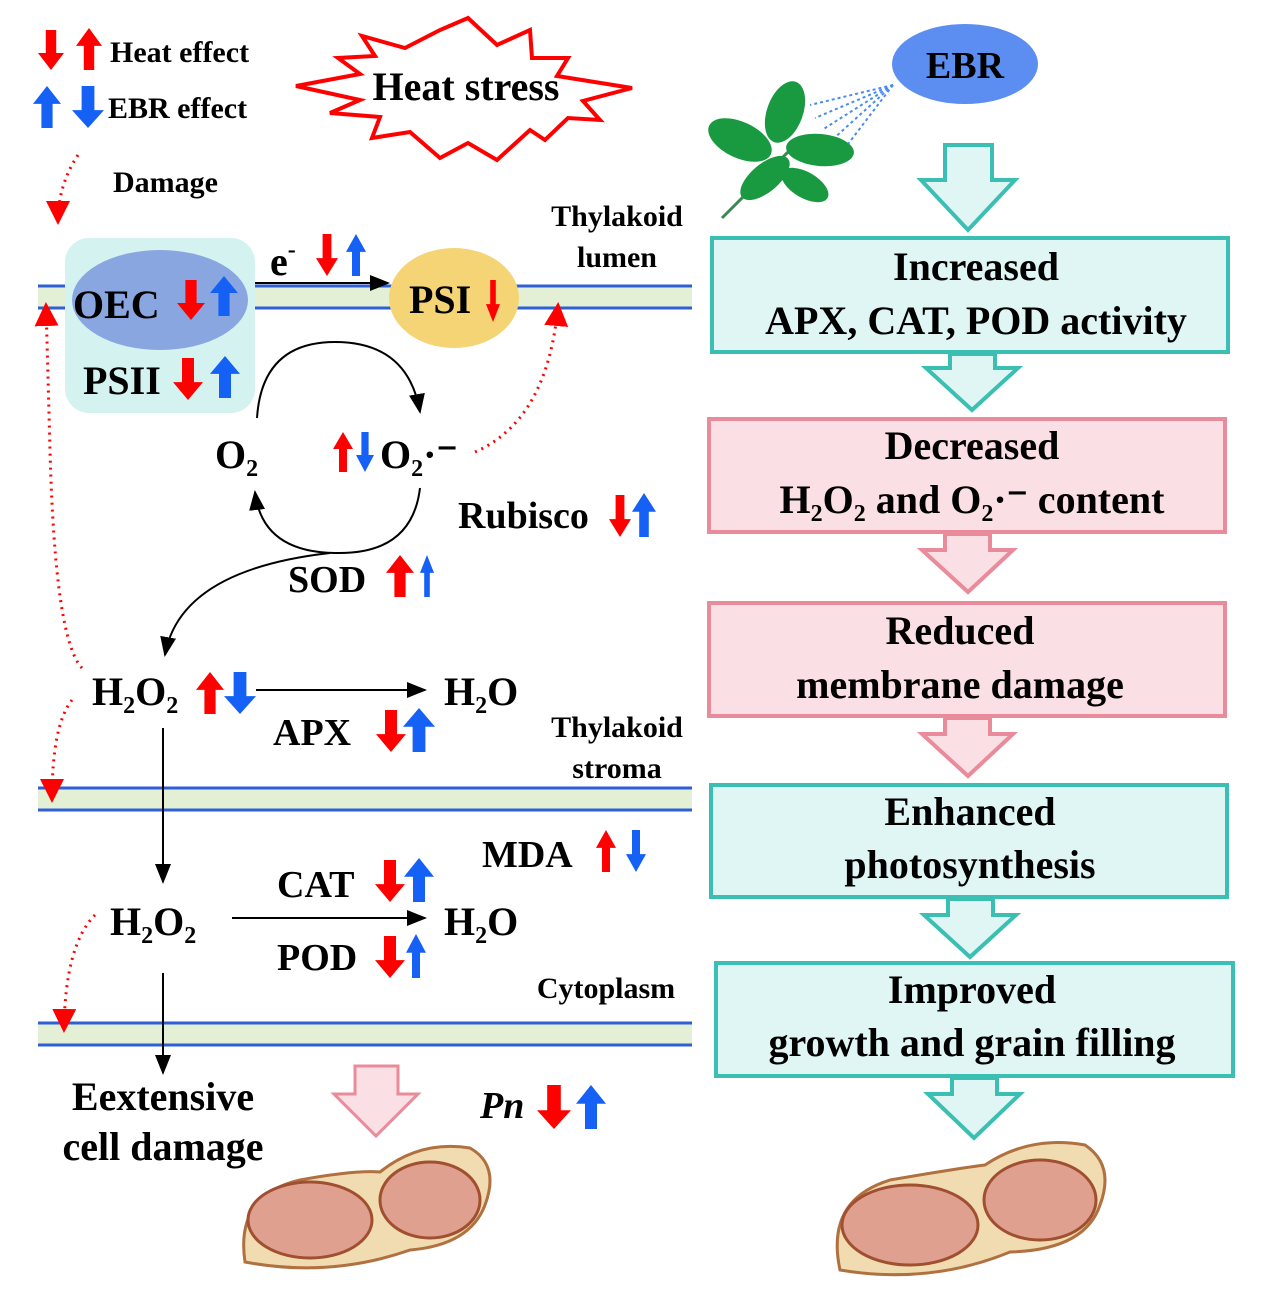 This screenshot has width=1270, height=1299. Describe the element at coordinates (47, 107) in the screenshot. I see `ebr-up-arrow-icon` at that location.